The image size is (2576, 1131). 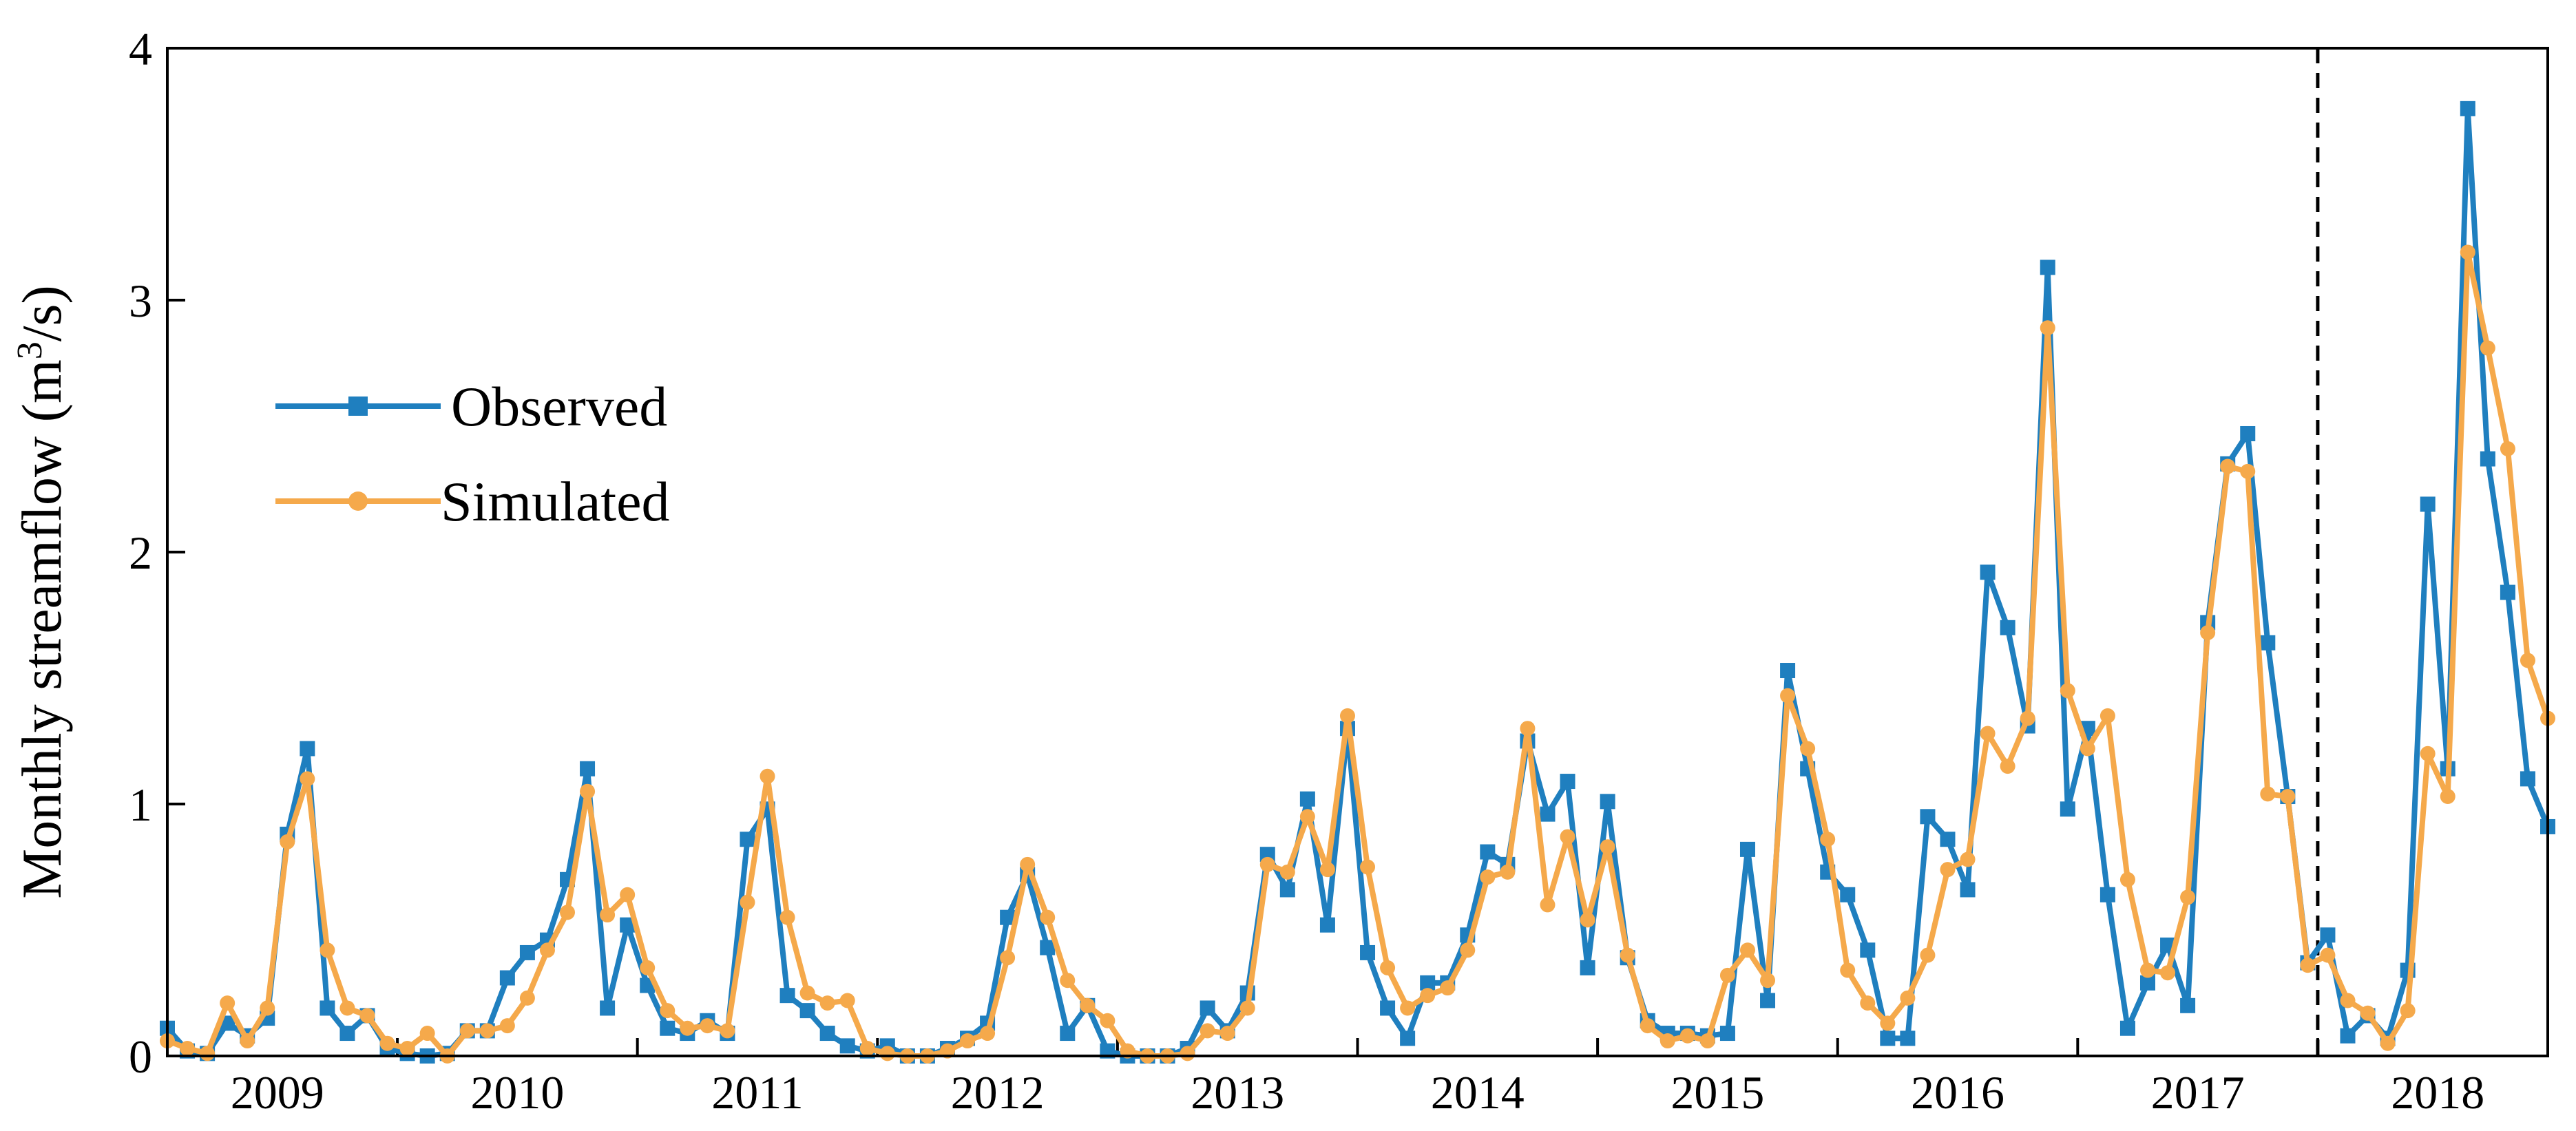 I want to click on legend-observed-marker, so click(x=358, y=406).